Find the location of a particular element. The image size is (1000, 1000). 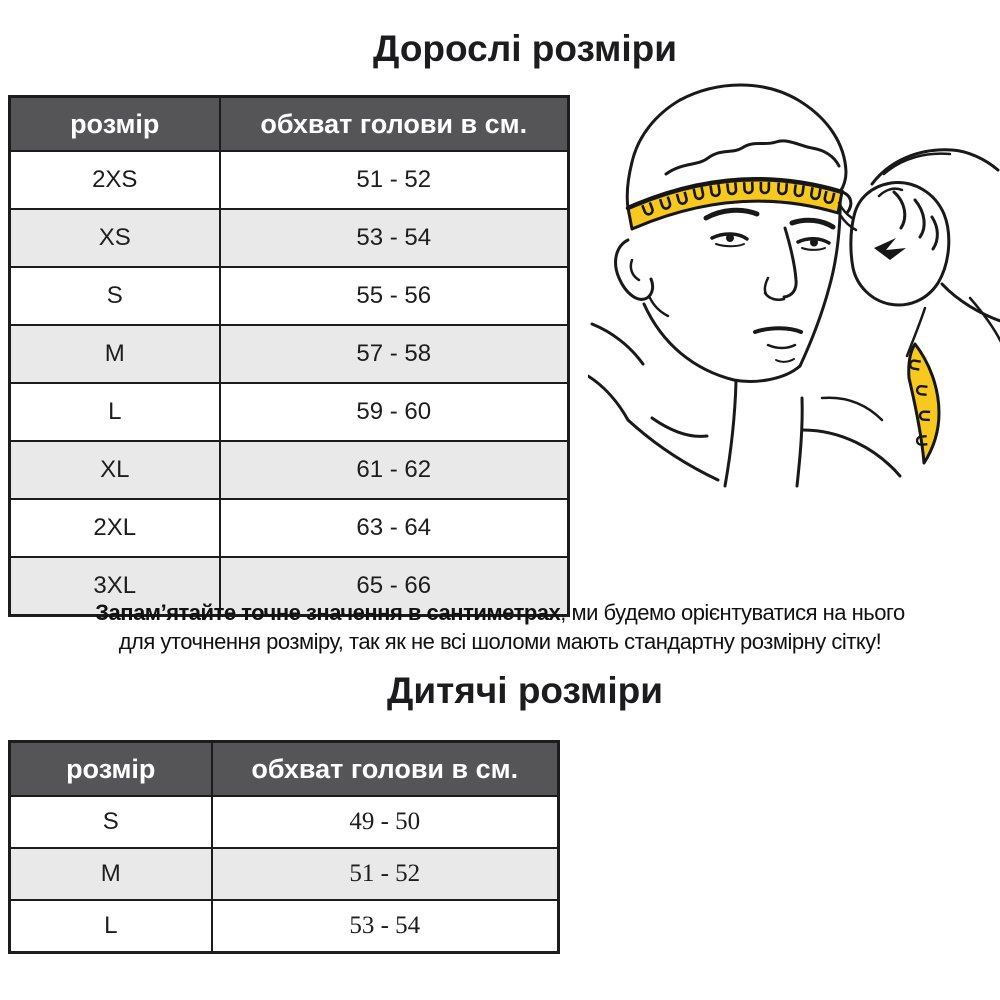

table-row: L 53 - 54 is located at coordinates (284, 926).